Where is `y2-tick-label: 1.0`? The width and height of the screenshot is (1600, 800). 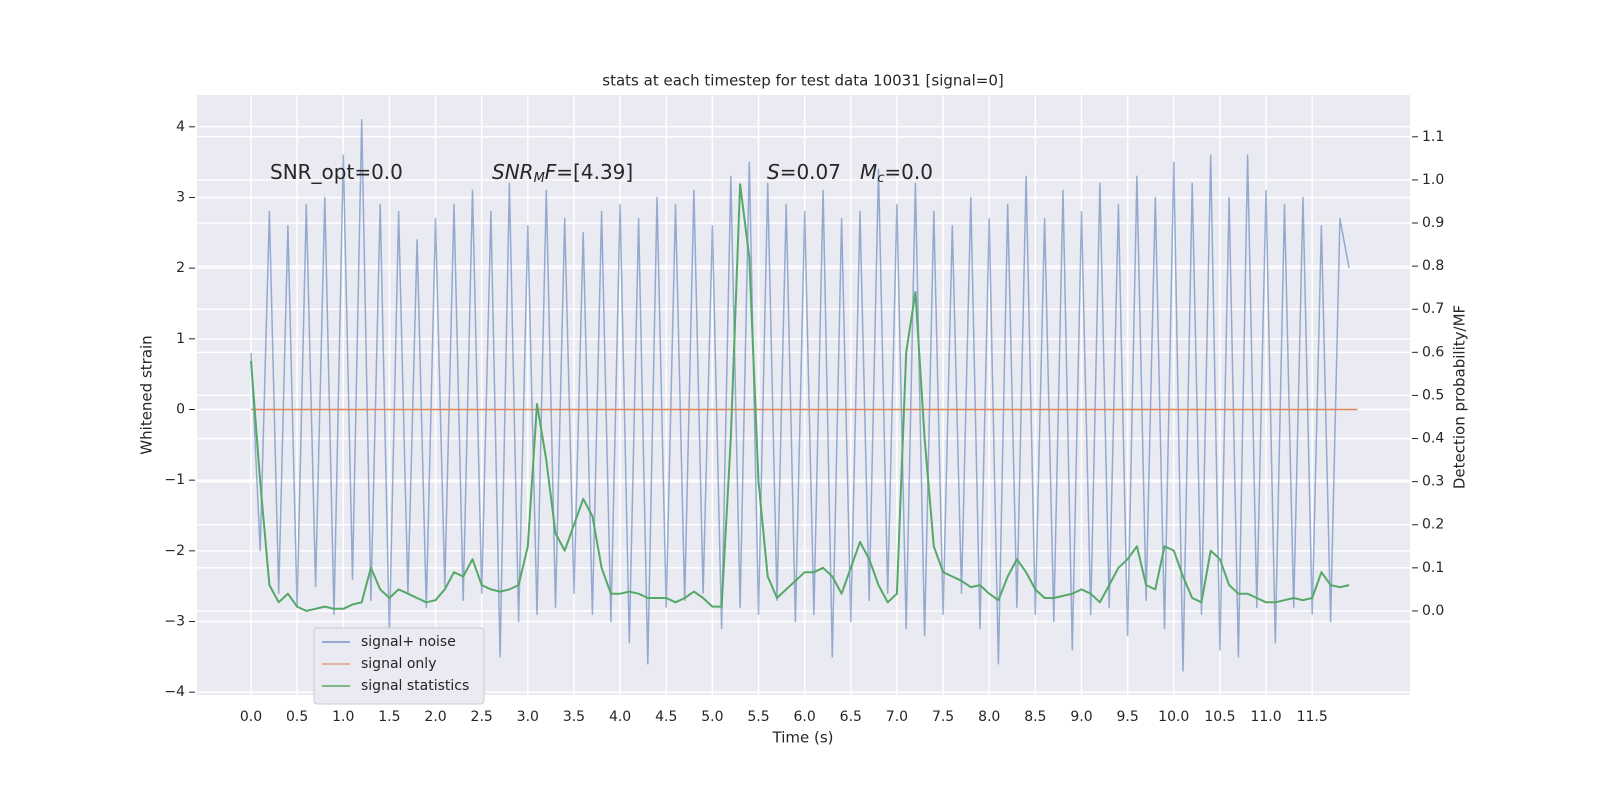 y2-tick-label: 1.0 is located at coordinates (1433, 180).